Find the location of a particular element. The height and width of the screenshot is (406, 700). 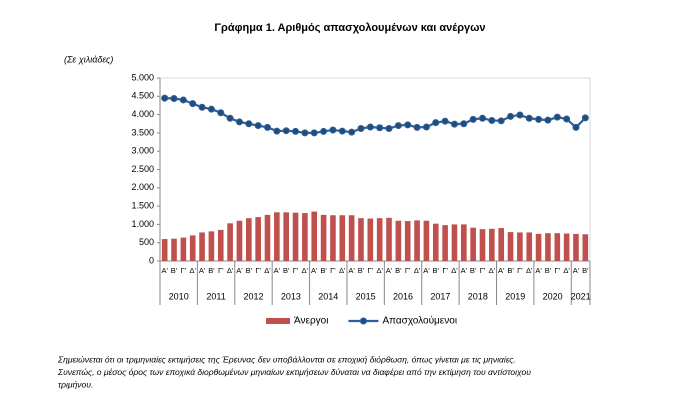

y-tick-label: 5.000 is located at coordinates (142, 77).